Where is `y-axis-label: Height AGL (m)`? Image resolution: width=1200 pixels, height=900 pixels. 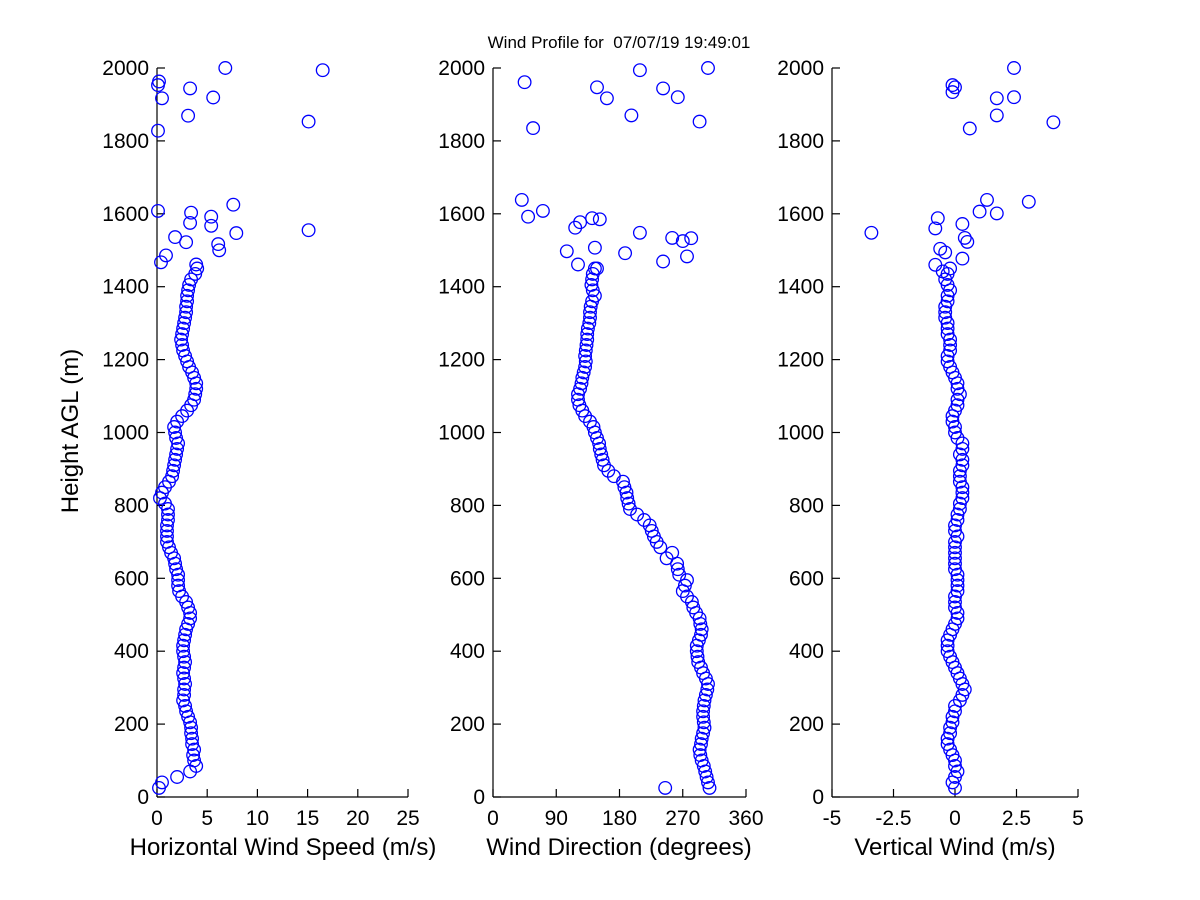 y-axis-label: Height AGL (m) is located at coordinates (70, 431).